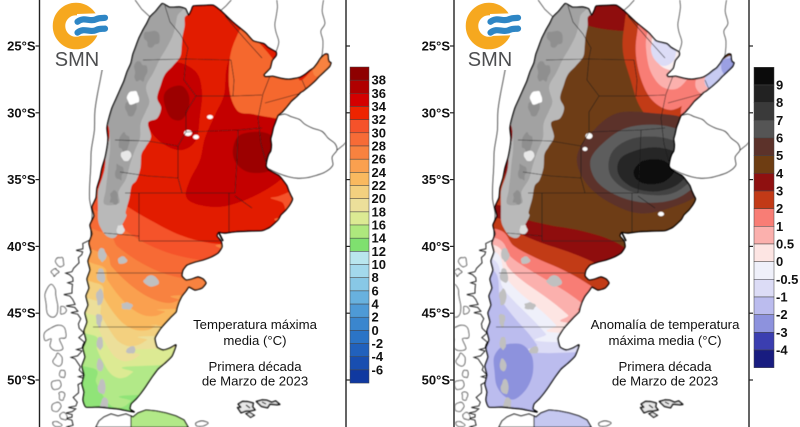 This screenshot has width=800, height=427. What do you see at coordinates (782, 297) in the screenshot?
I see `svg-text: -1` at bounding box center [782, 297].